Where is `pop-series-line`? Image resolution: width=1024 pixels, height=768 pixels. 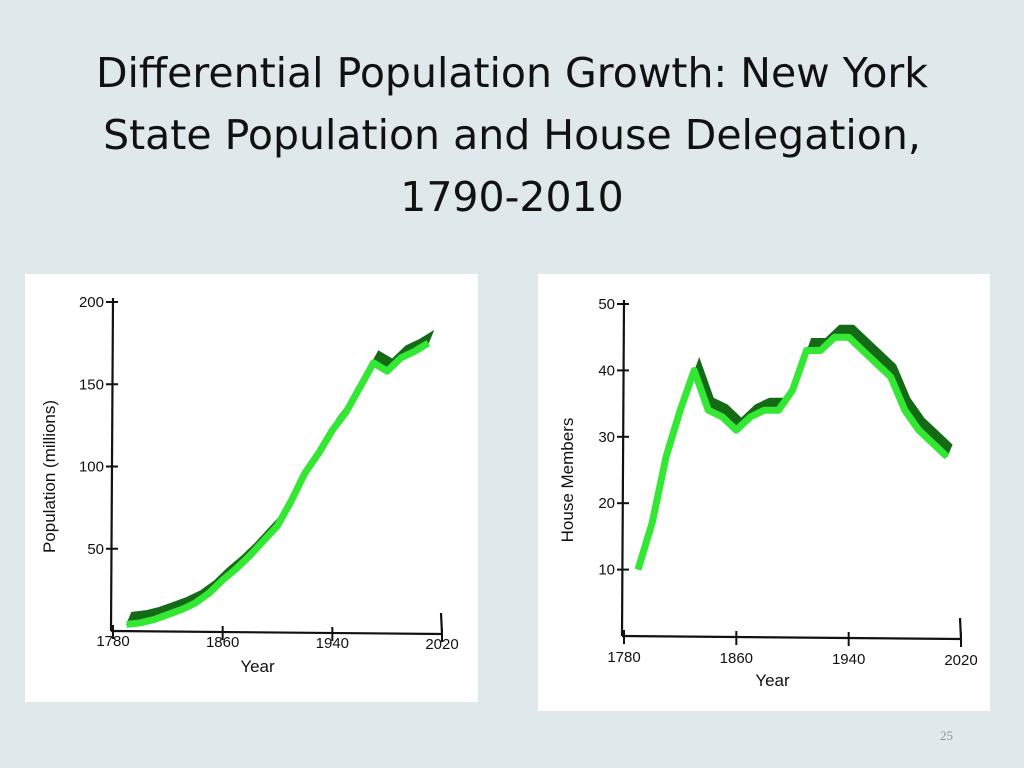 pop-series-line is located at coordinates (278, 484).